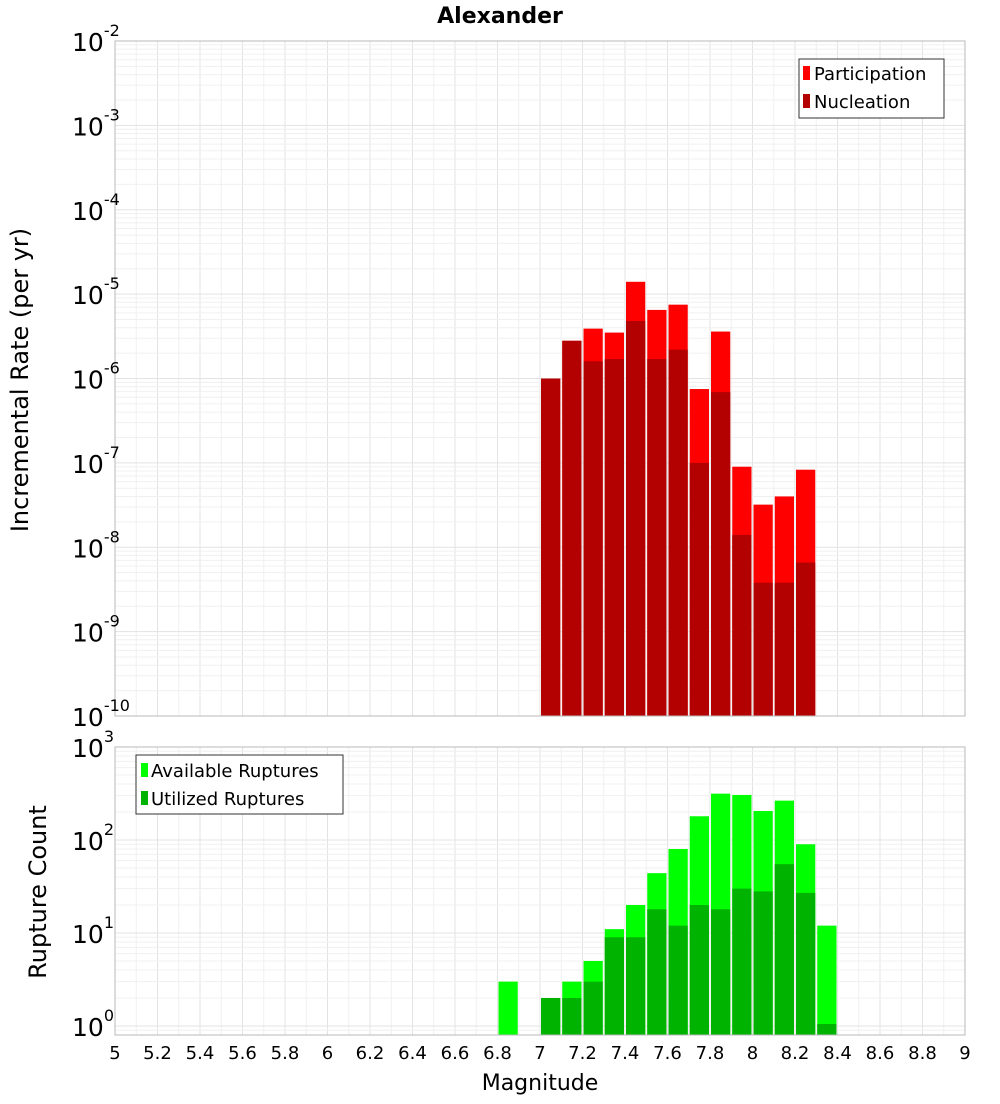 Image resolution: width=1000 pixels, height=1104 pixels. Describe the element at coordinates (200, 1053) in the screenshot. I see `x-tick-label: 5.4` at that location.